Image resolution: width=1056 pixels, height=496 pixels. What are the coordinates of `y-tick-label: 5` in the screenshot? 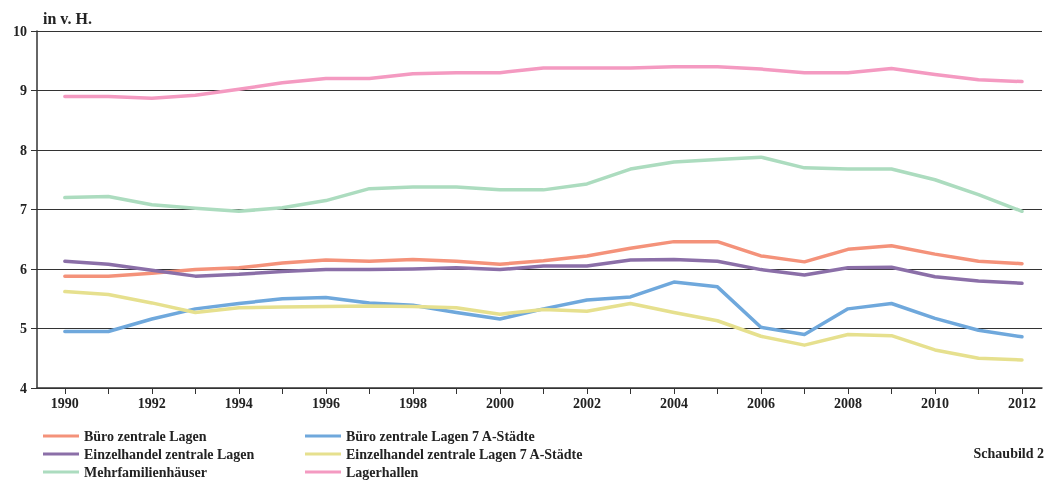 It's located at (23, 328).